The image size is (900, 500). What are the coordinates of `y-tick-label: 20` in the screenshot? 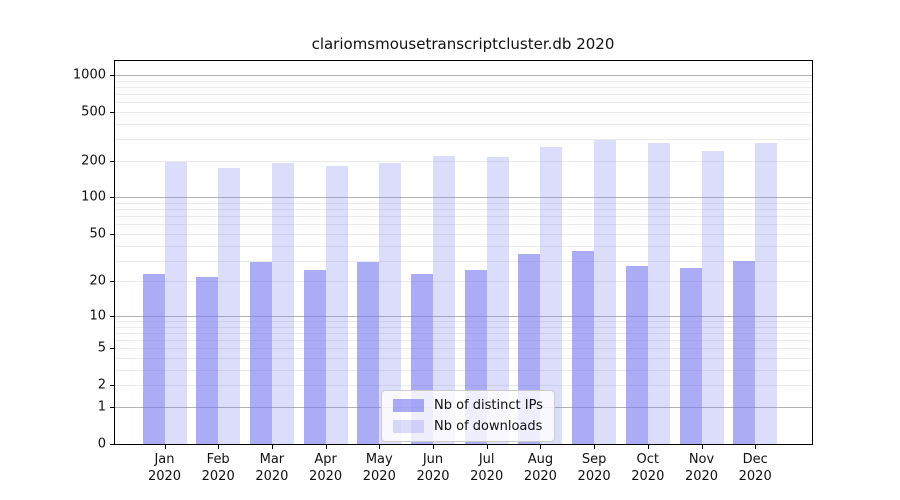 It's located at (97, 281).